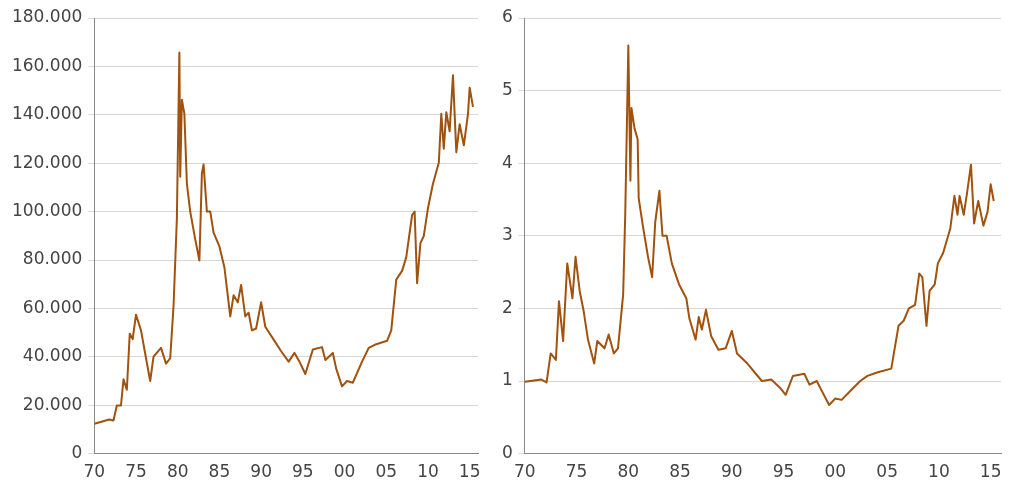  What do you see at coordinates (52, 306) in the screenshot?
I see `y-tick-label: 60.000` at bounding box center [52, 306].